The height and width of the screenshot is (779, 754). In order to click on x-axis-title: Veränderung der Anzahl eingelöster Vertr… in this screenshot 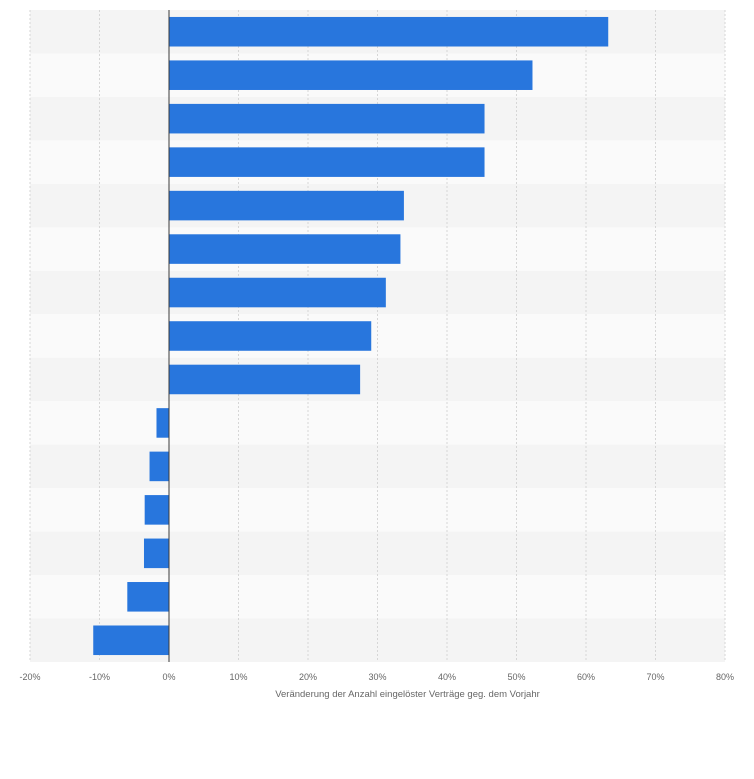, I will do `click(407, 694)`.